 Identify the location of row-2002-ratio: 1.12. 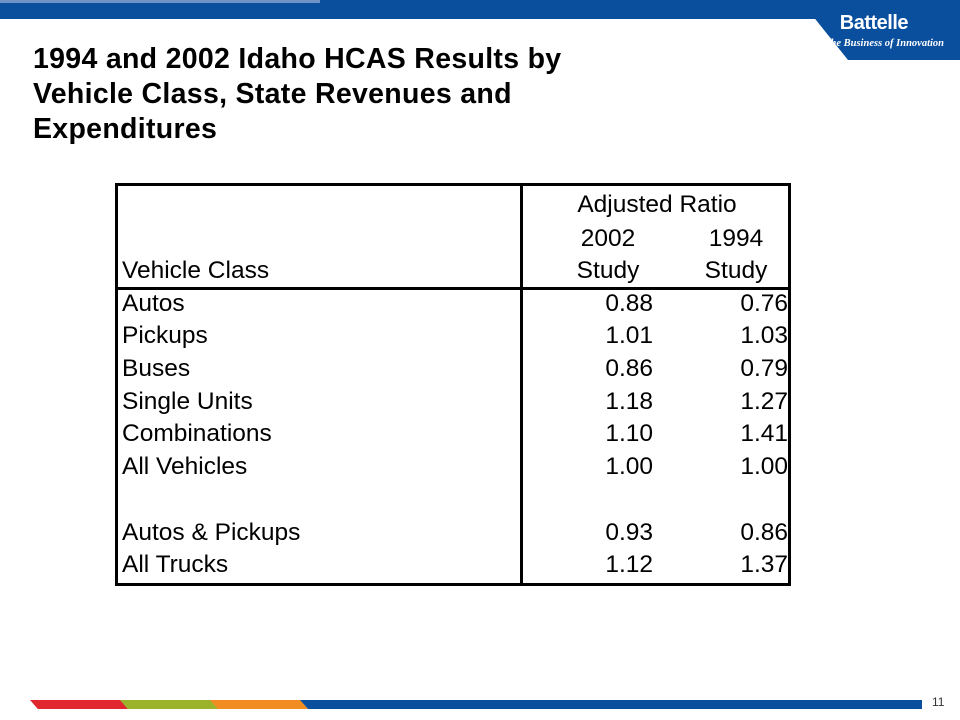
(629, 564).